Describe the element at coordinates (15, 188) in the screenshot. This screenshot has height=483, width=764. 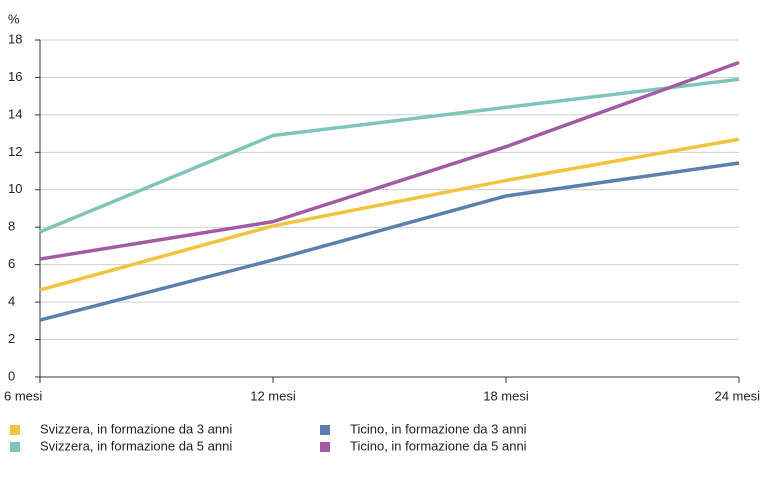
I see `y-tick-label: 10` at that location.